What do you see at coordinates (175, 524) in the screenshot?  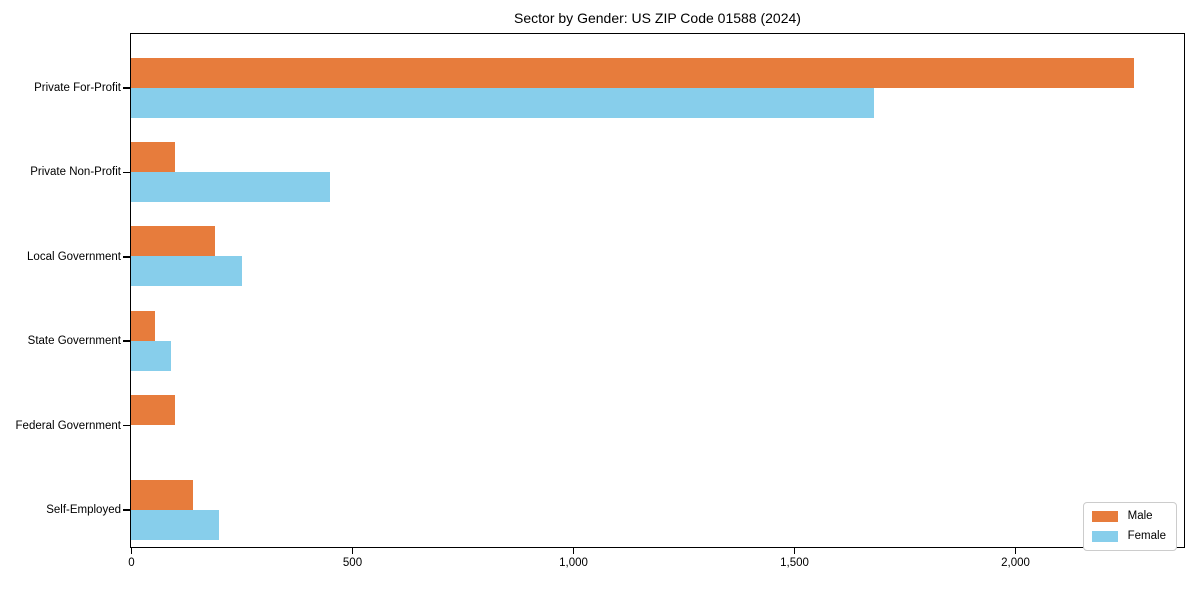 I see `bar-female-self-employed` at bounding box center [175, 524].